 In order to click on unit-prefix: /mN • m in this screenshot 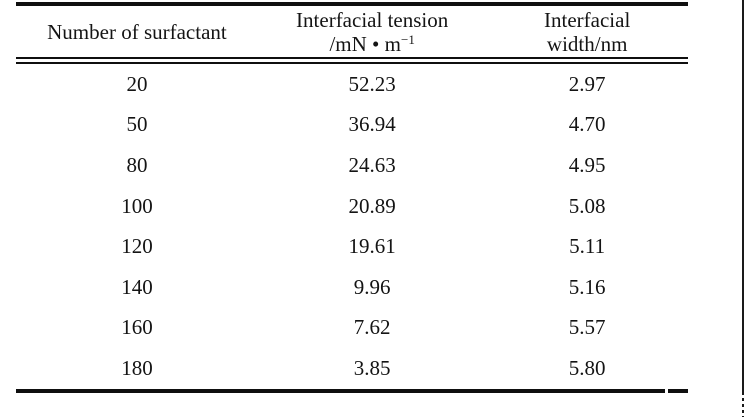, I will do `click(365, 43)`.